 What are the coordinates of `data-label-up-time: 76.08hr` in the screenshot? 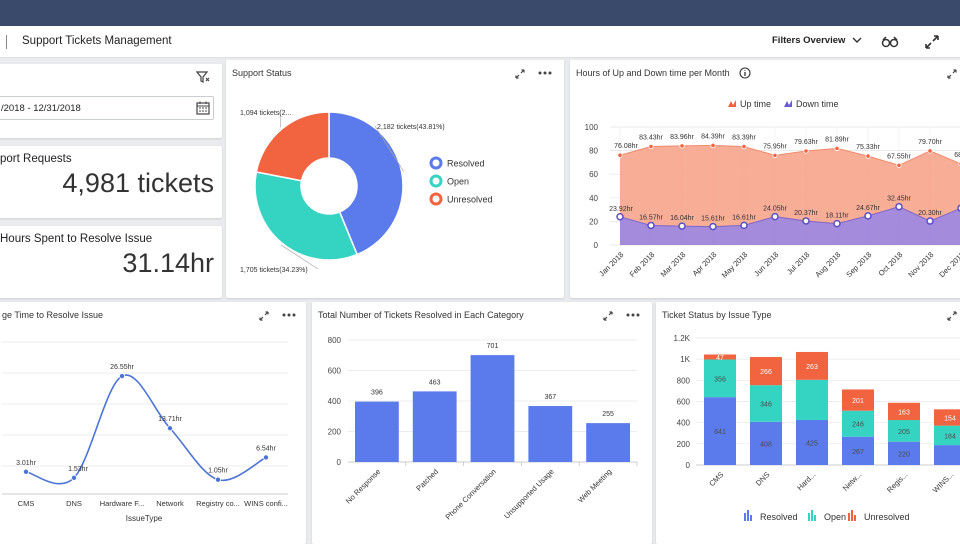 It's located at (626, 146).